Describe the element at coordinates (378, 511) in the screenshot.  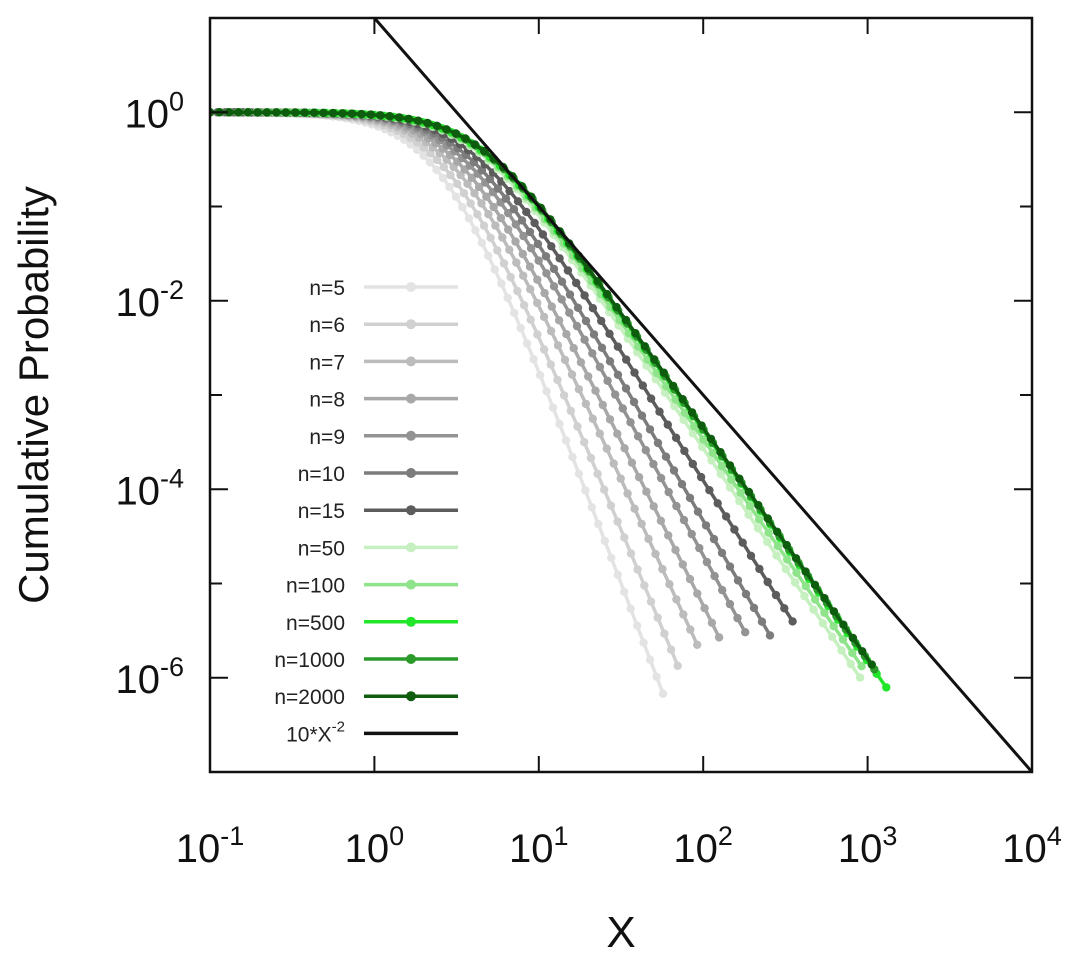
I see `legend-item: n=15` at that location.